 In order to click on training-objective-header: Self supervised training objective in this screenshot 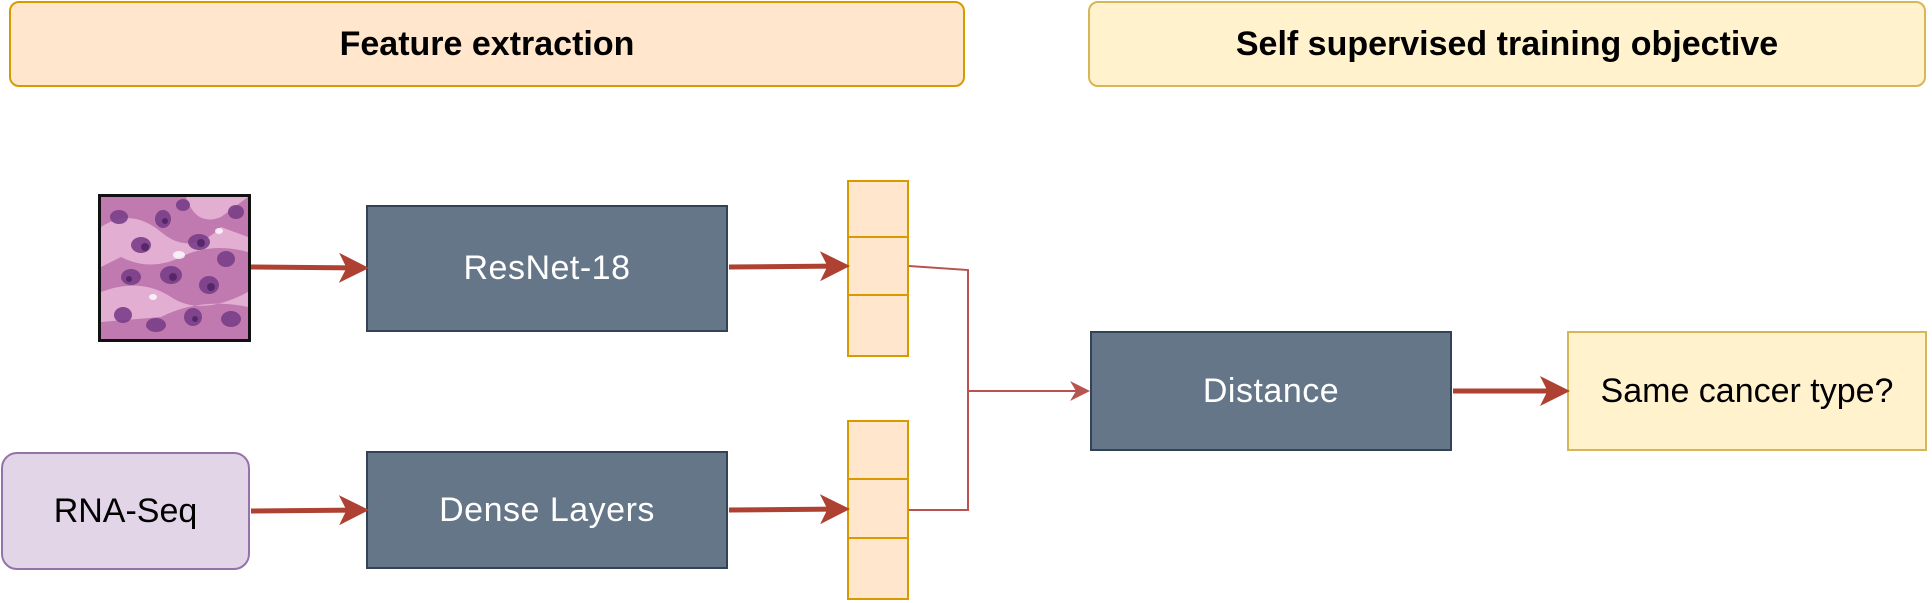, I will do `click(1507, 44)`.